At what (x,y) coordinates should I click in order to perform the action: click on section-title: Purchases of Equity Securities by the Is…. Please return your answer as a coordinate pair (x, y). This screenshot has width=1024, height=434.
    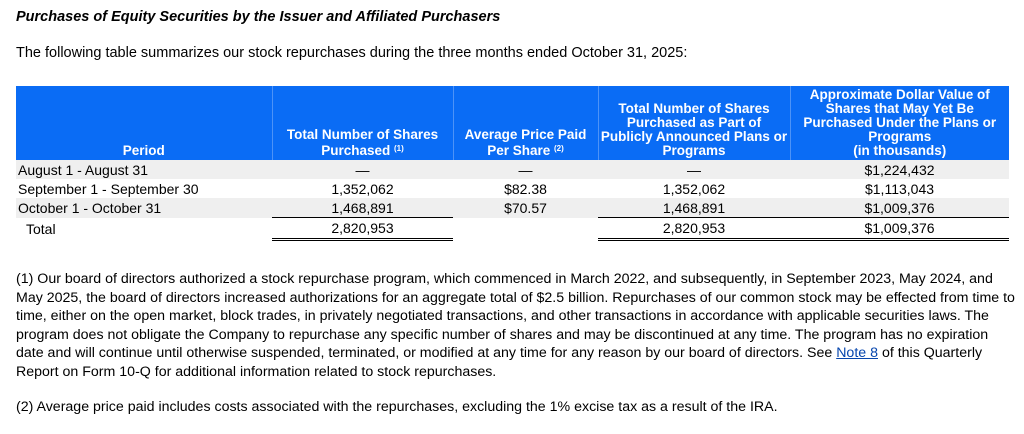
    Looking at the image, I should click on (258, 17).